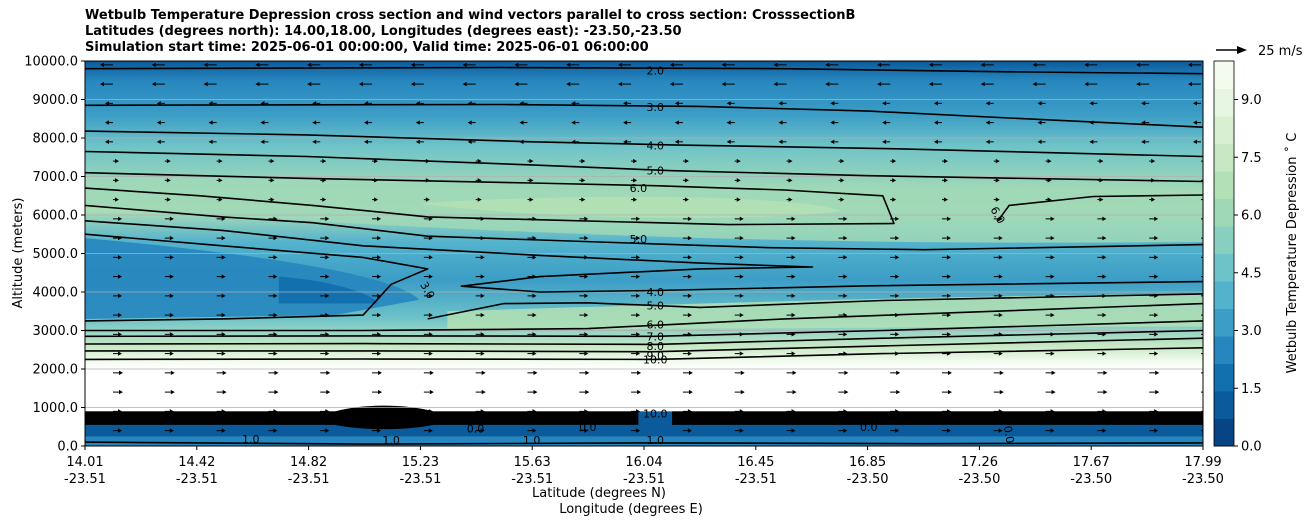 Image resolution: width=1312 pixels, height=526 pixels. I want to click on contour-label-text: 6.0, so click(655, 325).